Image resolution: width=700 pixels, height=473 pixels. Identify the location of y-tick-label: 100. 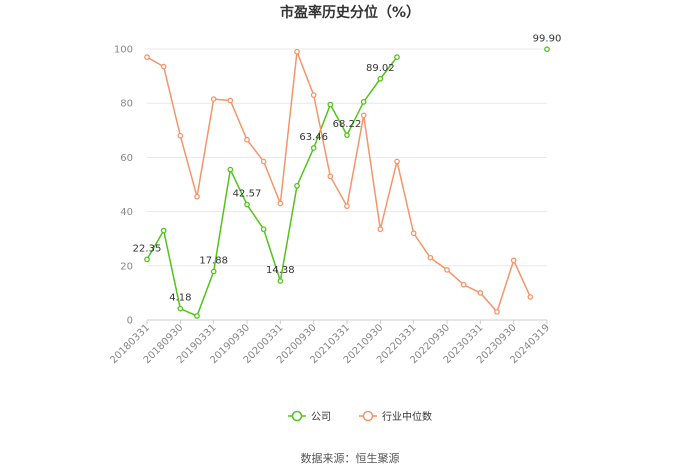
(123, 50).